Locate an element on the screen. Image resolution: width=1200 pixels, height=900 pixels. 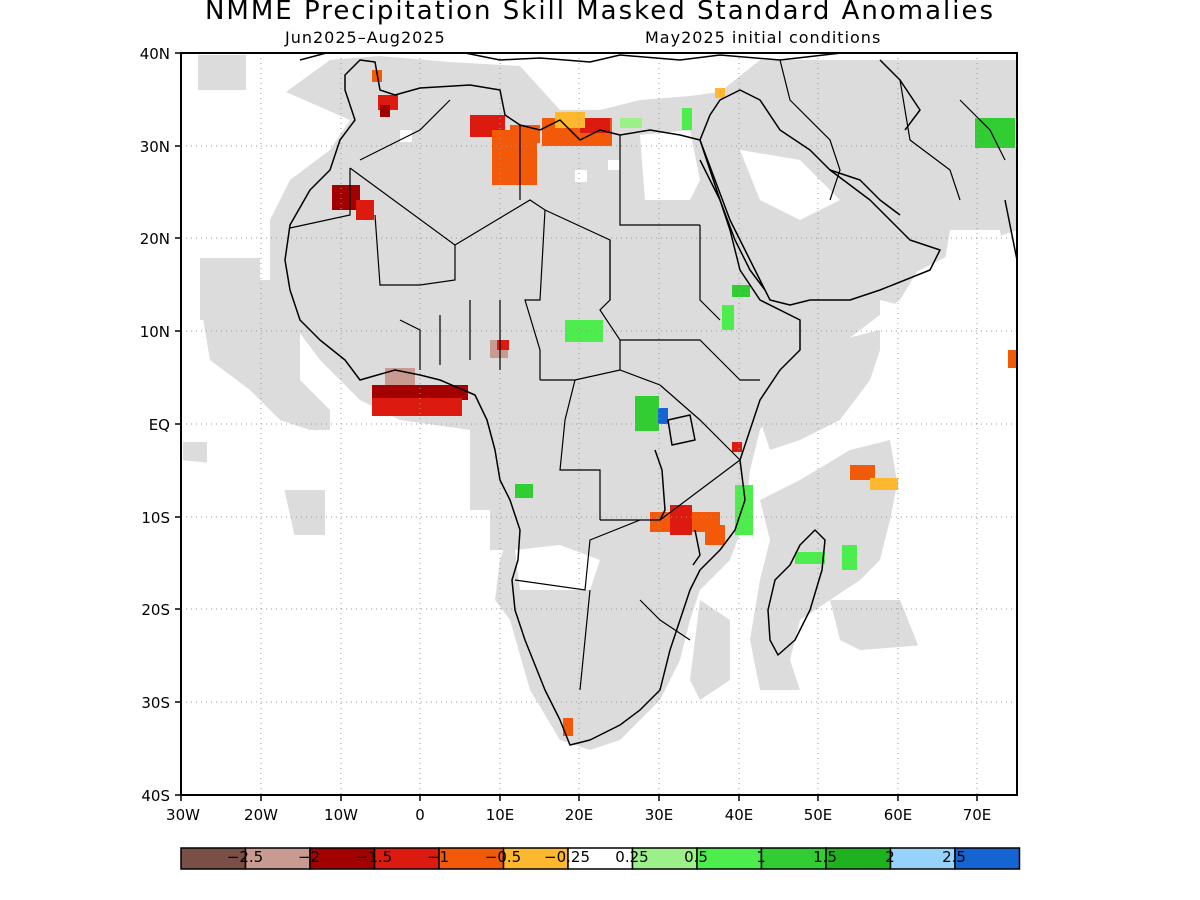
lat-tick-label: 40S is located at coordinates (155, 796).